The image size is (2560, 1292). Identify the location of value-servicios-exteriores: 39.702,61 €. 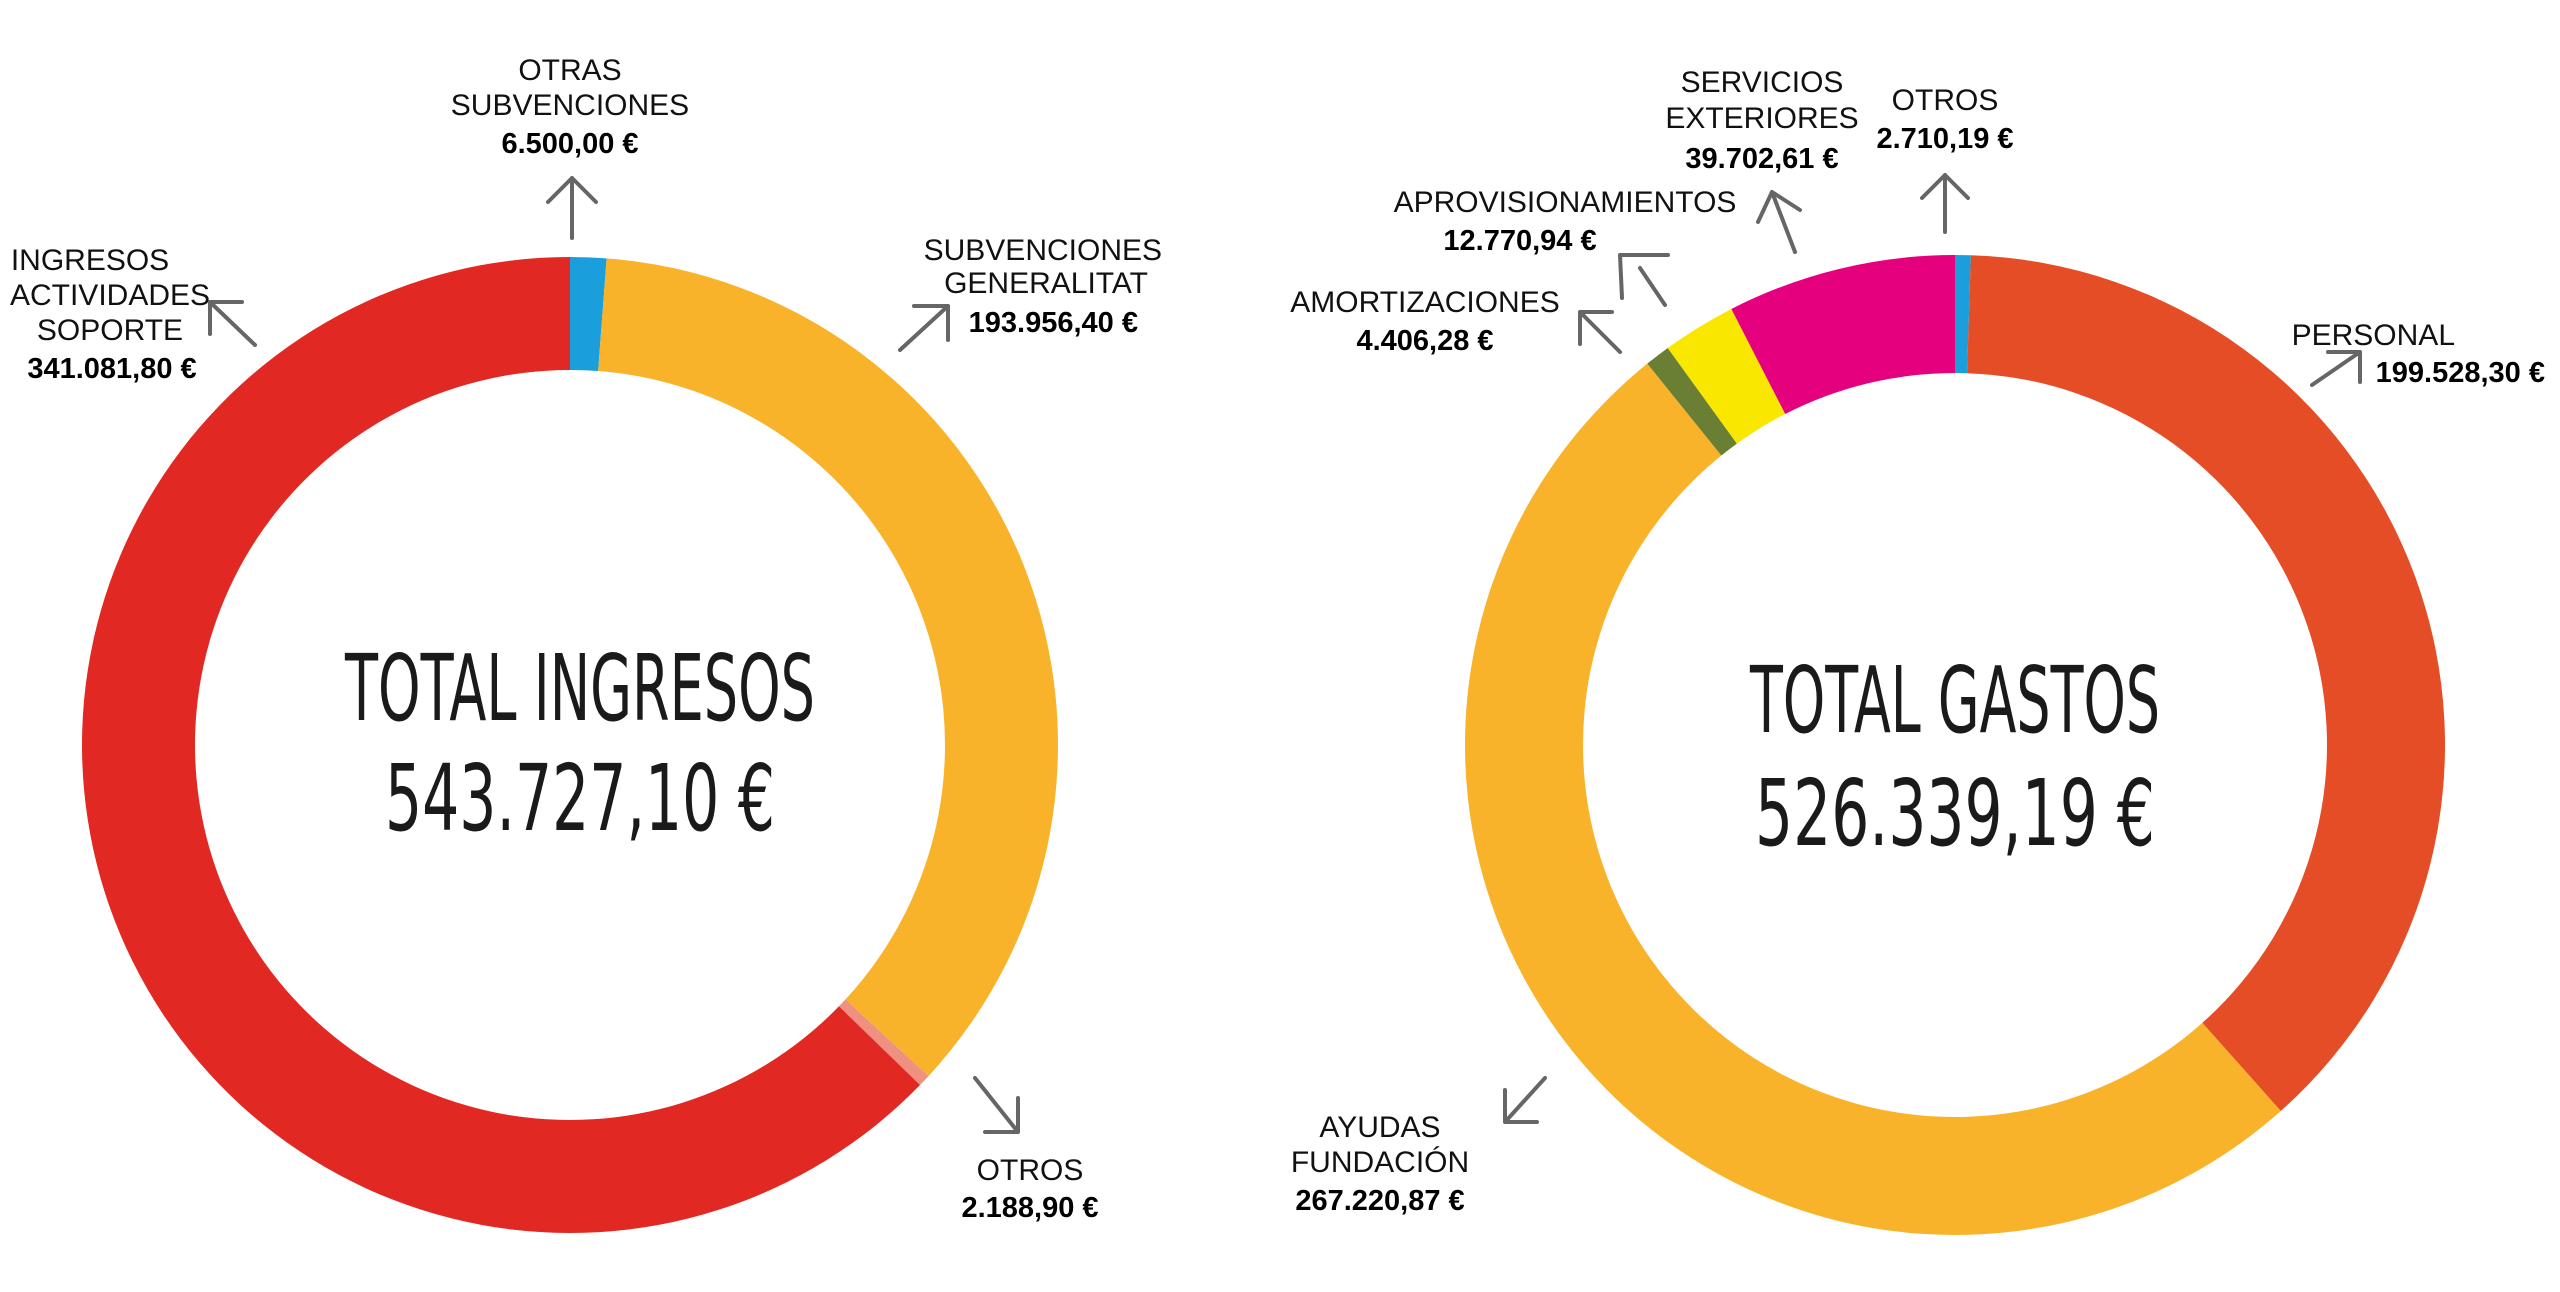
(1761, 159).